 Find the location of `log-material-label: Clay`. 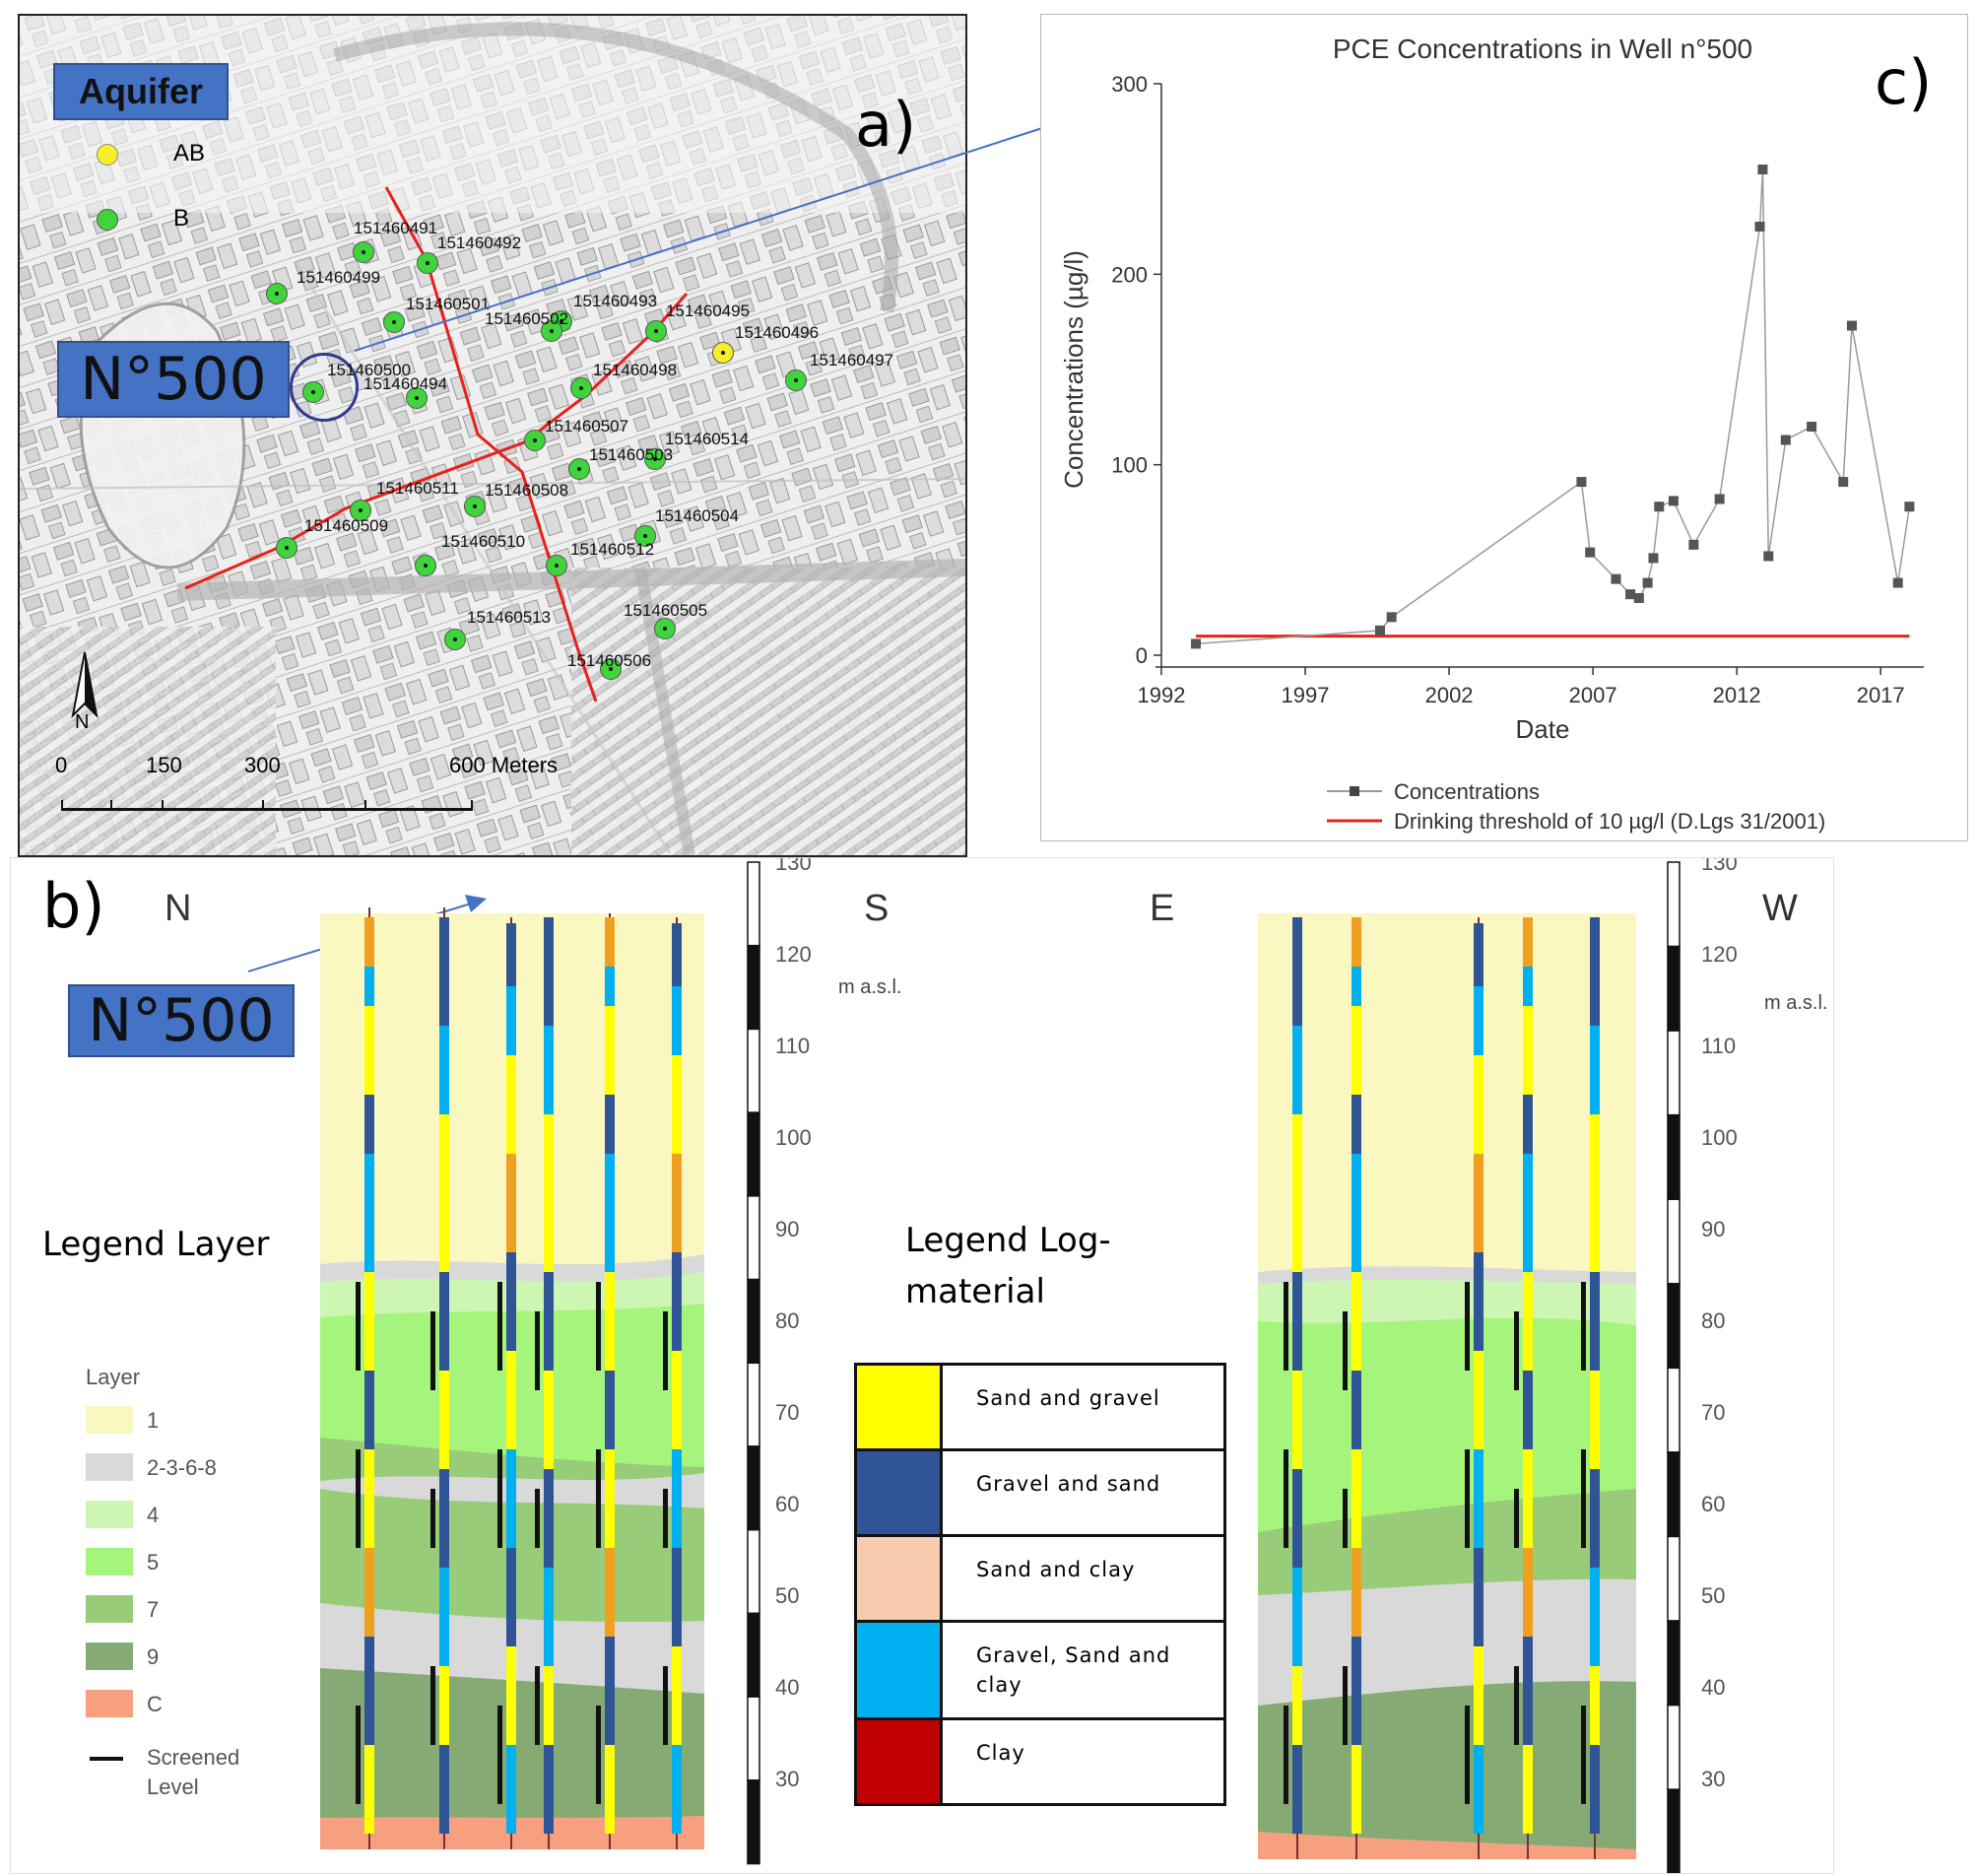

log-material-label: Clay is located at coordinates (1000, 1753).